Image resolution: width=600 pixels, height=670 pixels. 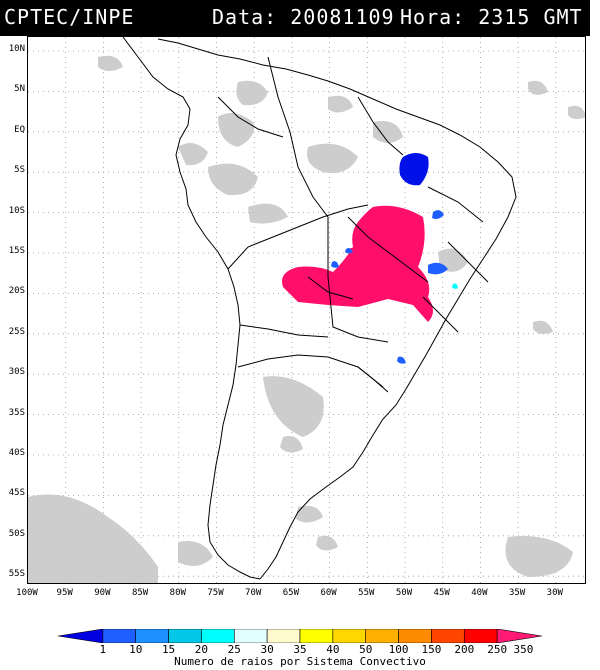 What do you see at coordinates (16, 210) in the screenshot?
I see `latitude-label: 10S` at bounding box center [16, 210].